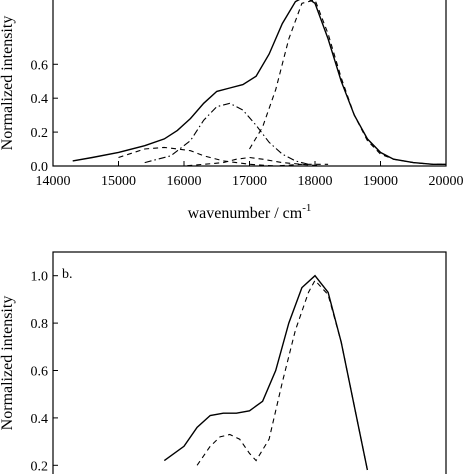 Image resolution: width=474 pixels, height=474 pixels. I want to click on panel-a-x-axis-label-superscript: -1, so click(306, 208).